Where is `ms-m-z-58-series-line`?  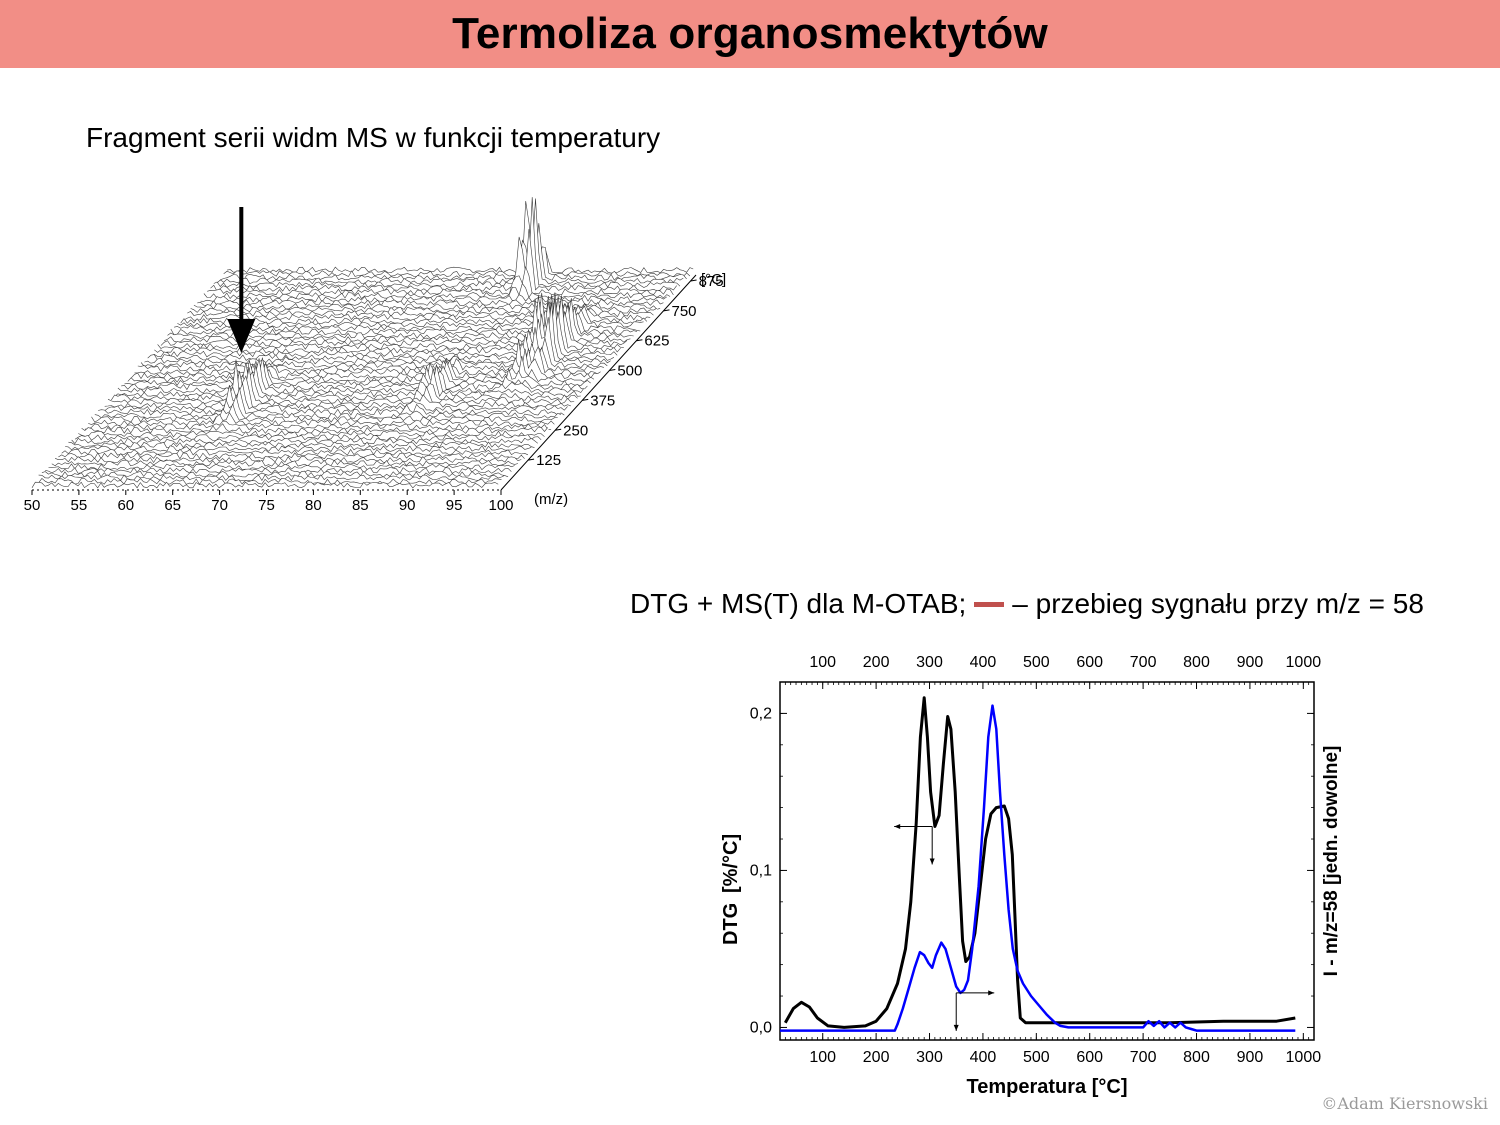 ms-m-z-58-series-line is located at coordinates (1038, 868).